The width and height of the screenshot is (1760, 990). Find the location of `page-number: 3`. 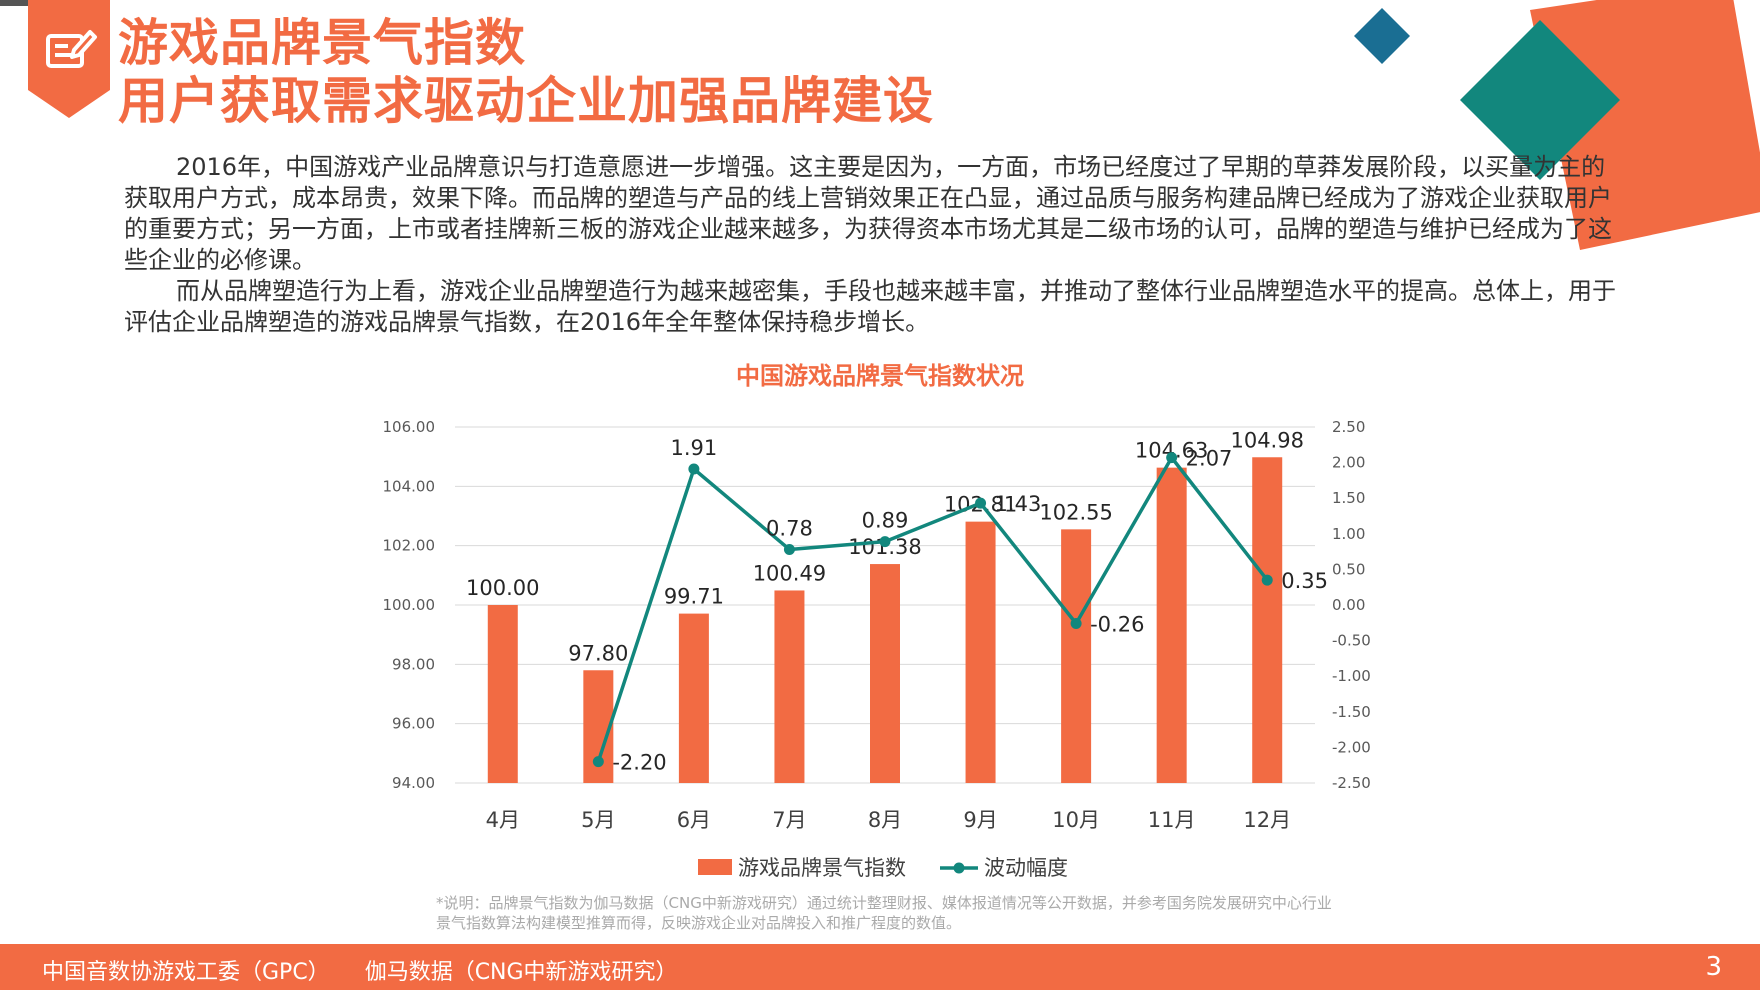

page-number: 3 is located at coordinates (1713, 967).